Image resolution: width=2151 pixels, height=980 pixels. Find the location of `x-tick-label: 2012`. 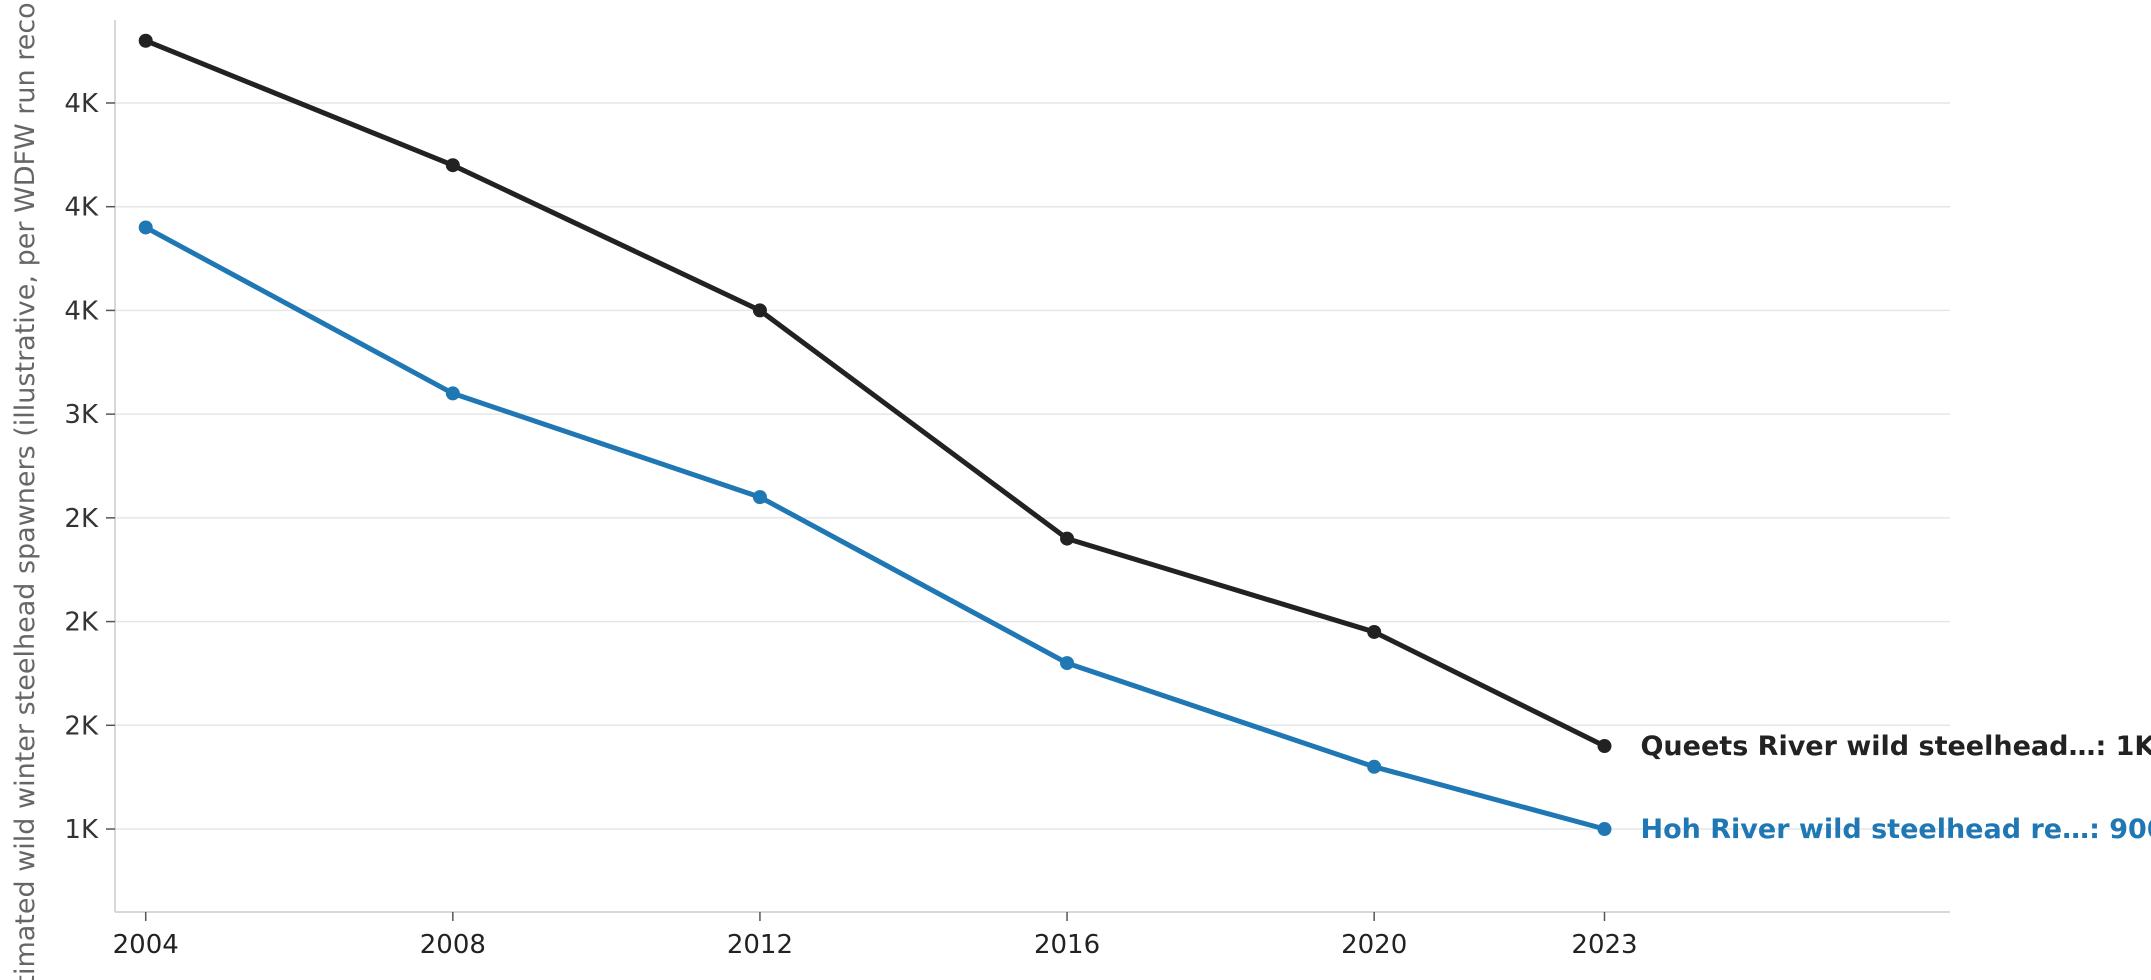

x-tick-label: 2012 is located at coordinates (760, 945).